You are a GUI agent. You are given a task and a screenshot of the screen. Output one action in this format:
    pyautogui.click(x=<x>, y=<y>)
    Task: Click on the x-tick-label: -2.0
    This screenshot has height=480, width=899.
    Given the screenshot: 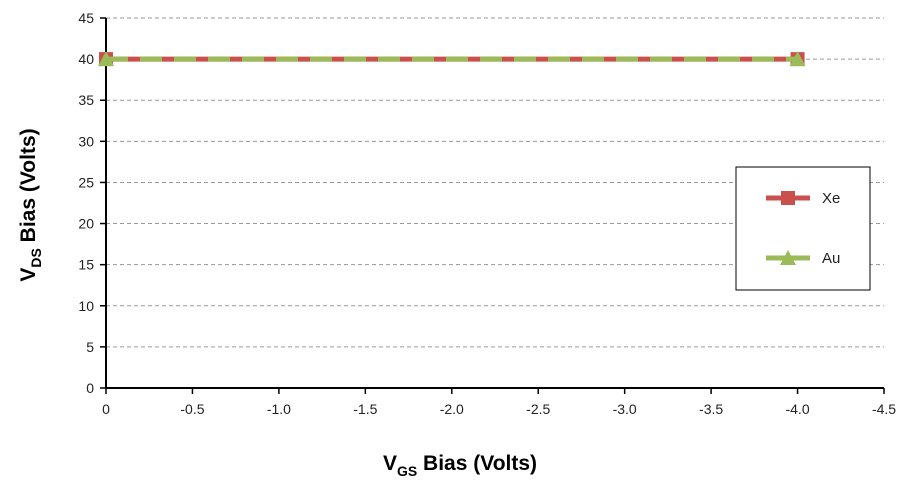 What is the action you would take?
    pyautogui.click(x=452, y=409)
    